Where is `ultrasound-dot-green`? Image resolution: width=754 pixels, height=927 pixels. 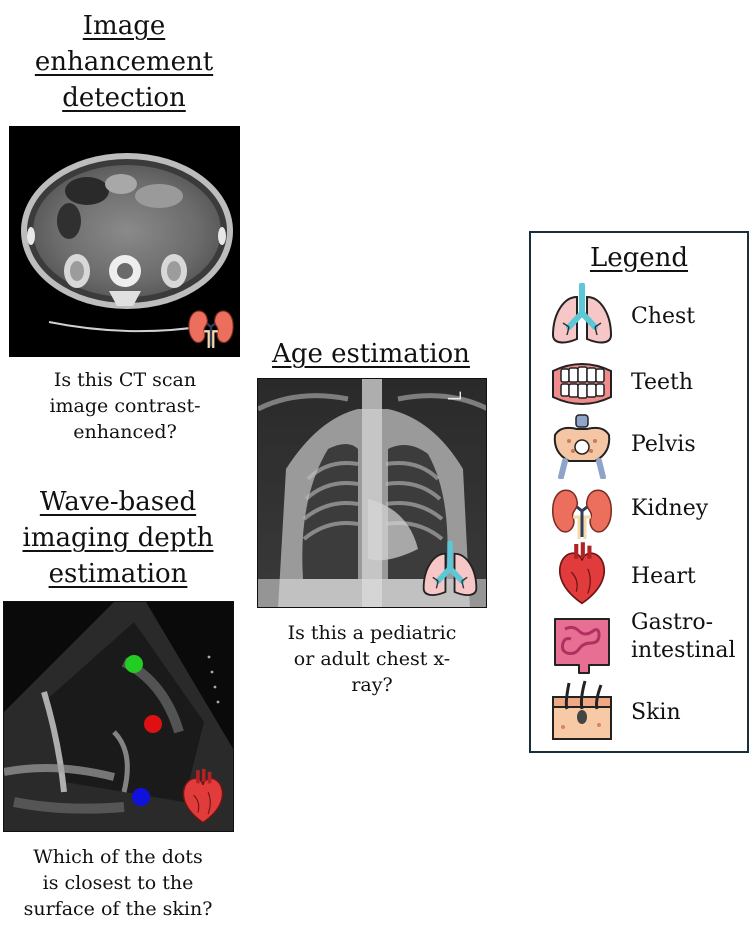 ultrasound-dot-green is located at coordinates (134, 664).